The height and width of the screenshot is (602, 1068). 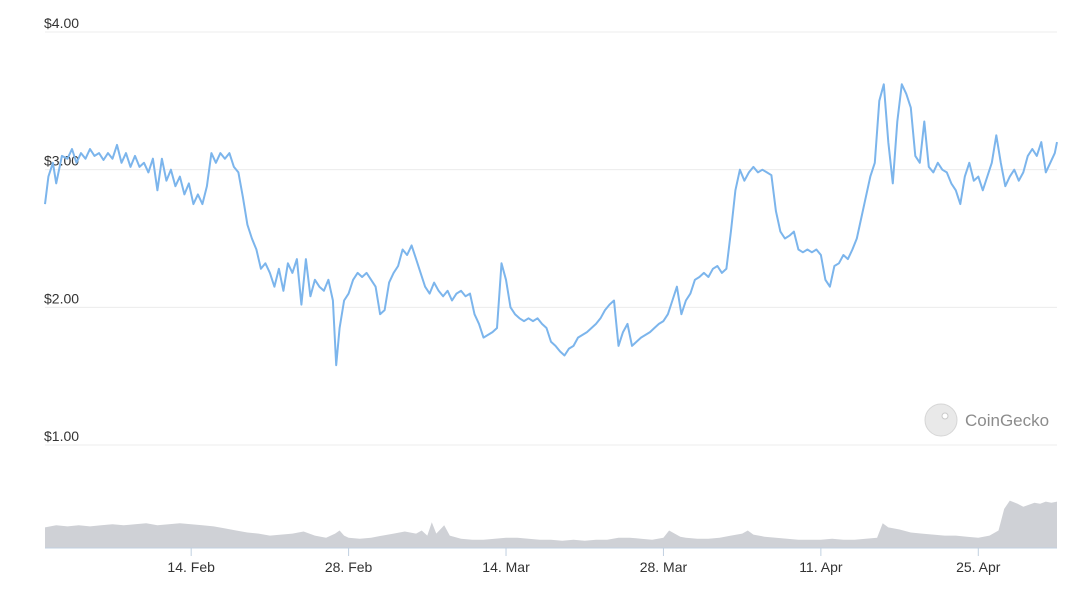 I want to click on x-tick-label: 11. Apr, so click(x=821, y=567).